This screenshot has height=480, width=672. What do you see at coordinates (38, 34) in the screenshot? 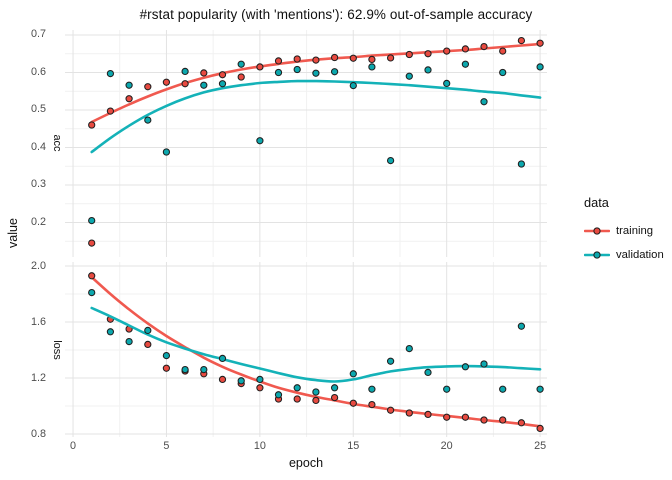
I see `y-tick-label: 0.7` at bounding box center [38, 34].